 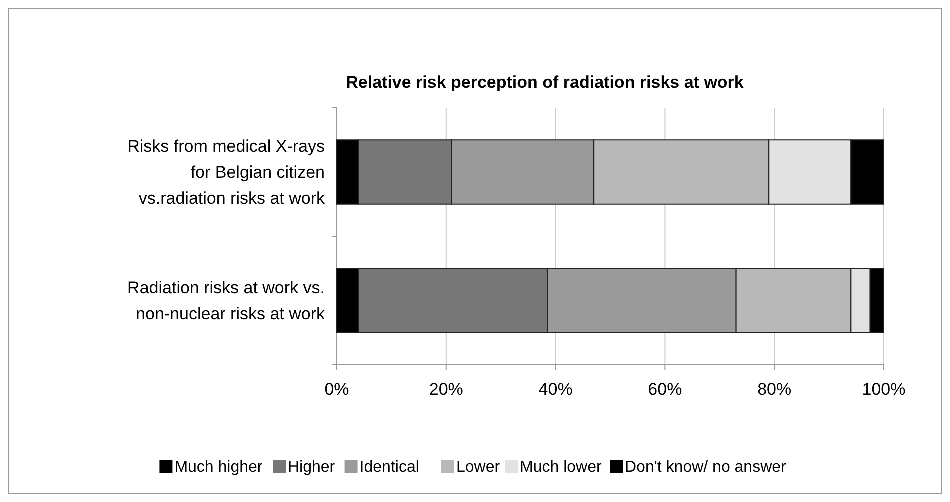 I want to click on x-tick-label: 40%, so click(x=555, y=389).